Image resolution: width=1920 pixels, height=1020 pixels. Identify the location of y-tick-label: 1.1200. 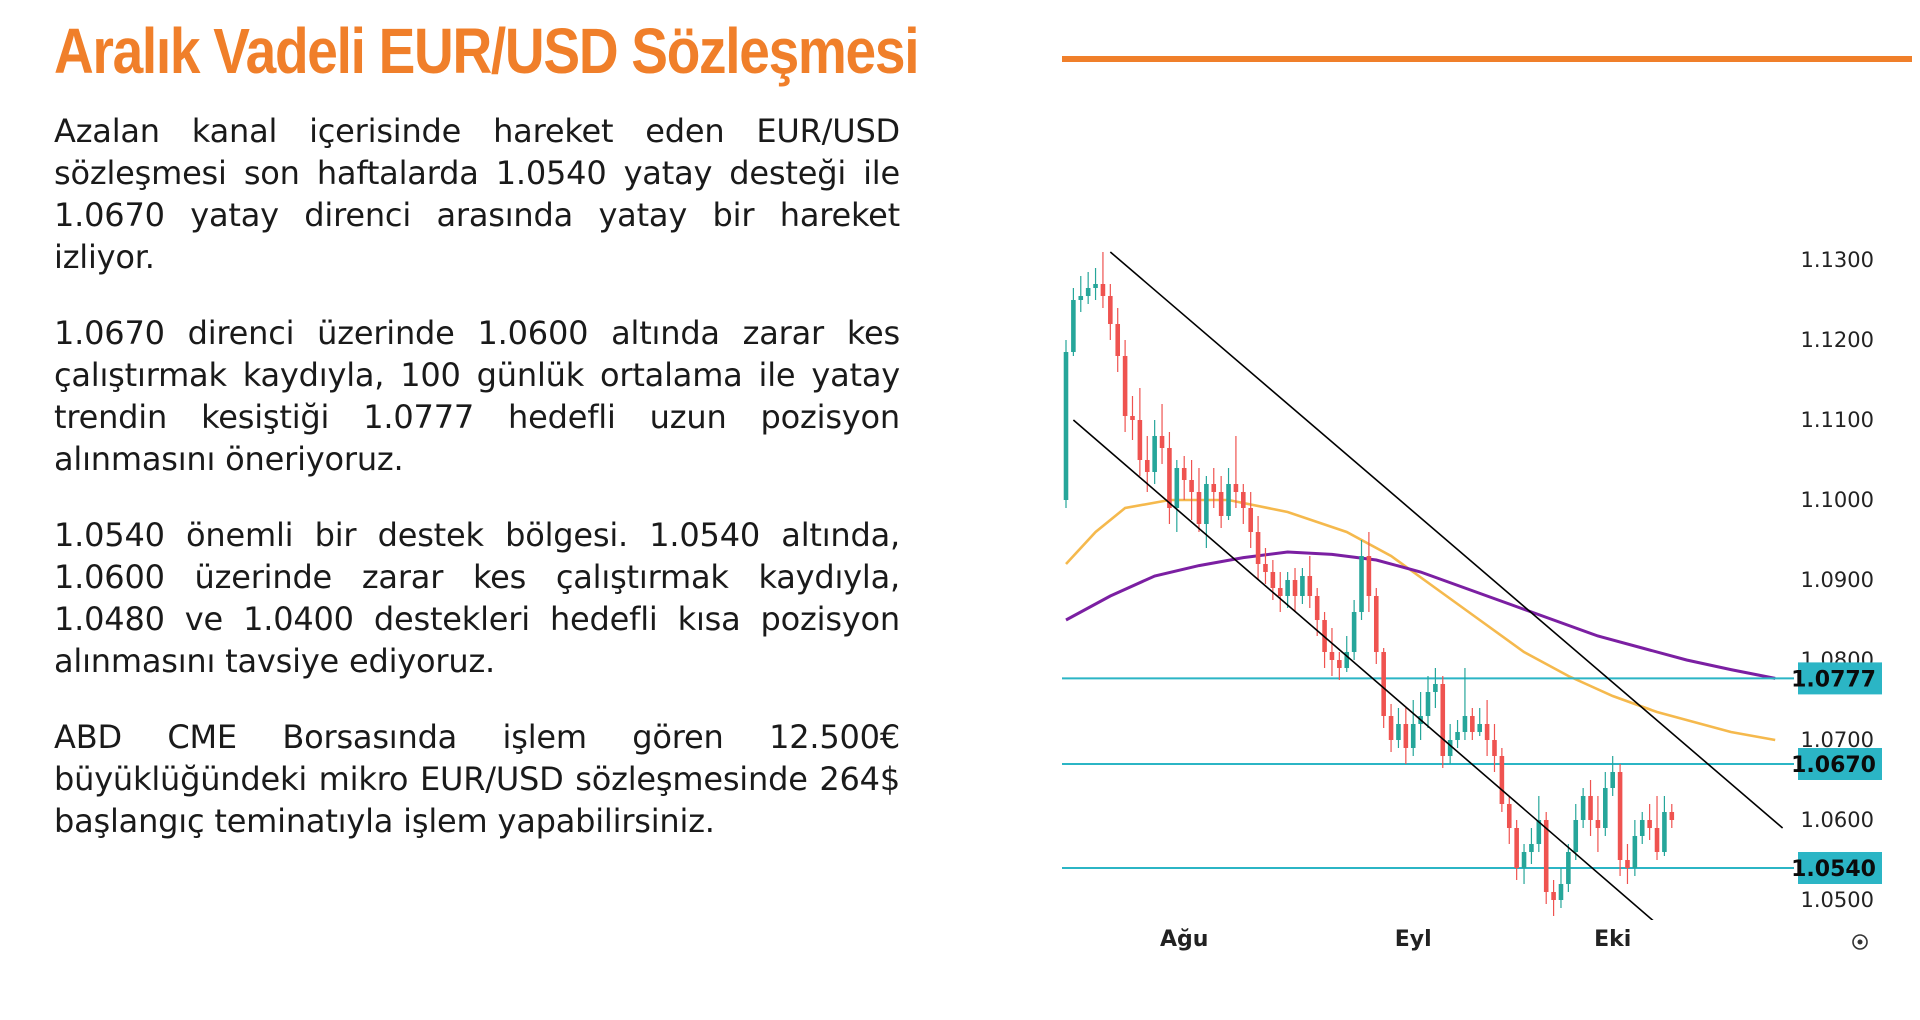
(1837, 340).